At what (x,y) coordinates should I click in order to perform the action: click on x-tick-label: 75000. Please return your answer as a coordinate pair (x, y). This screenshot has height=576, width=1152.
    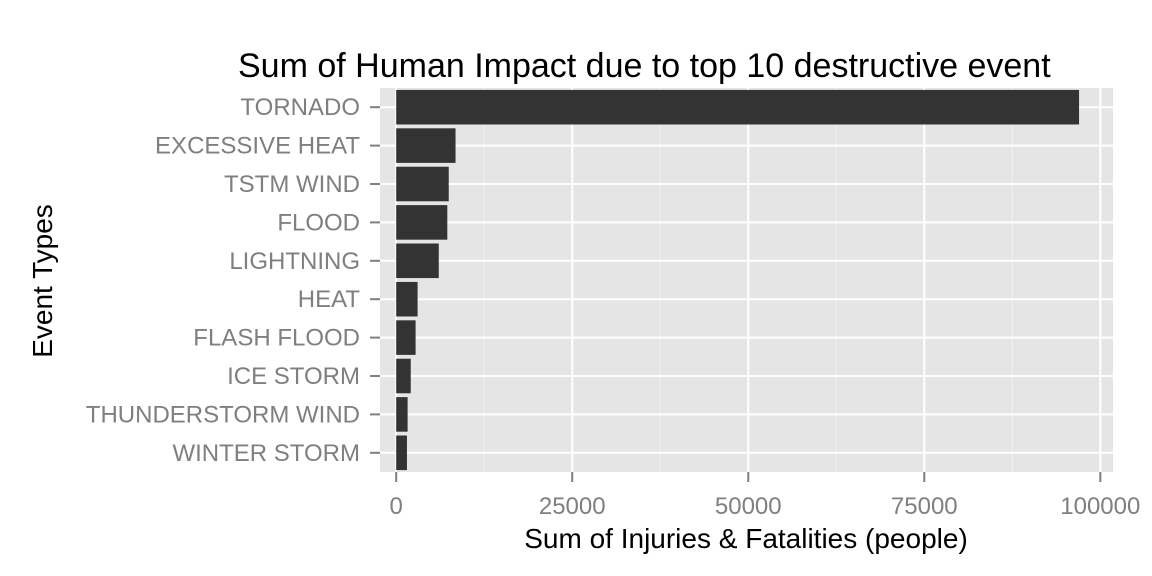
    Looking at the image, I should click on (924, 506).